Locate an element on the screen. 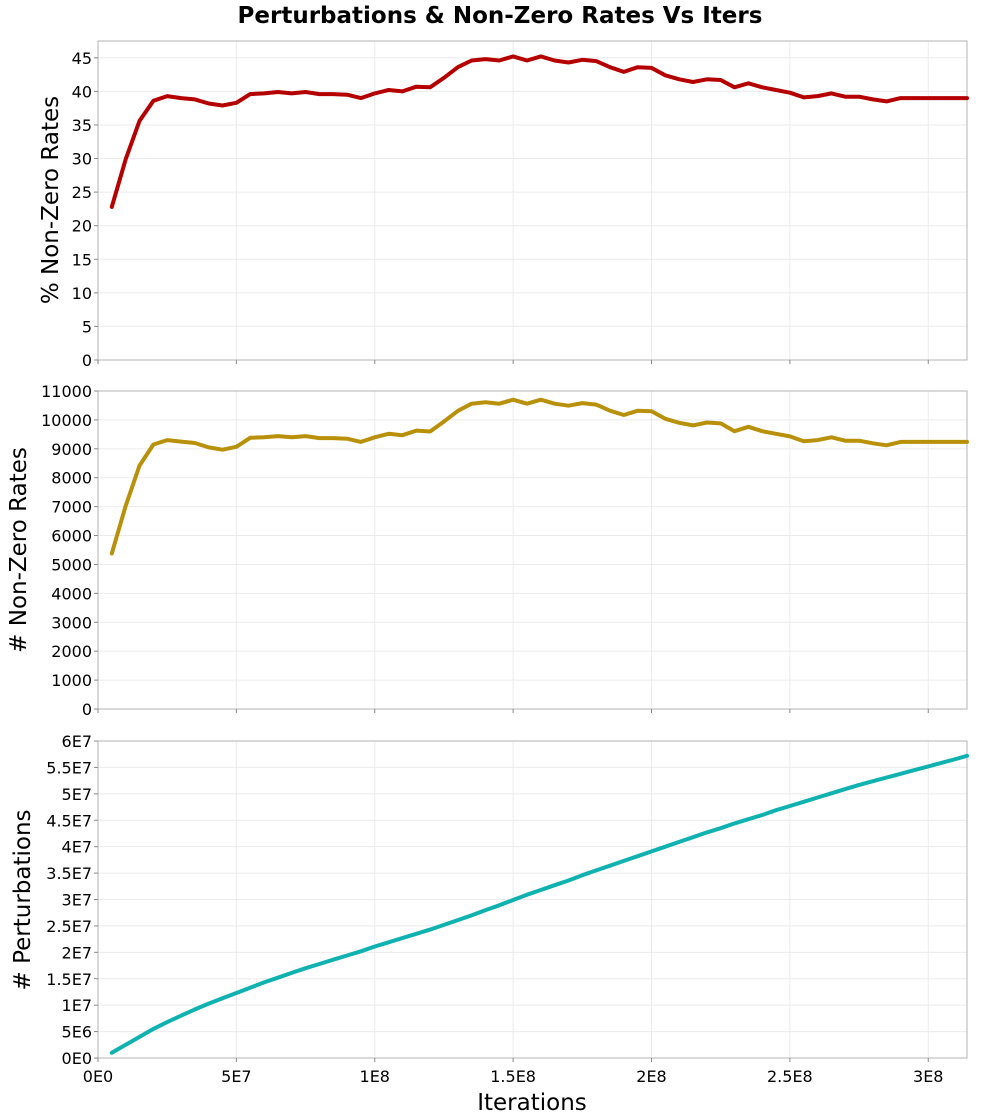 The width and height of the screenshot is (1000, 1120). panel-1-y-tick-label: 8000 is located at coordinates (71, 478).